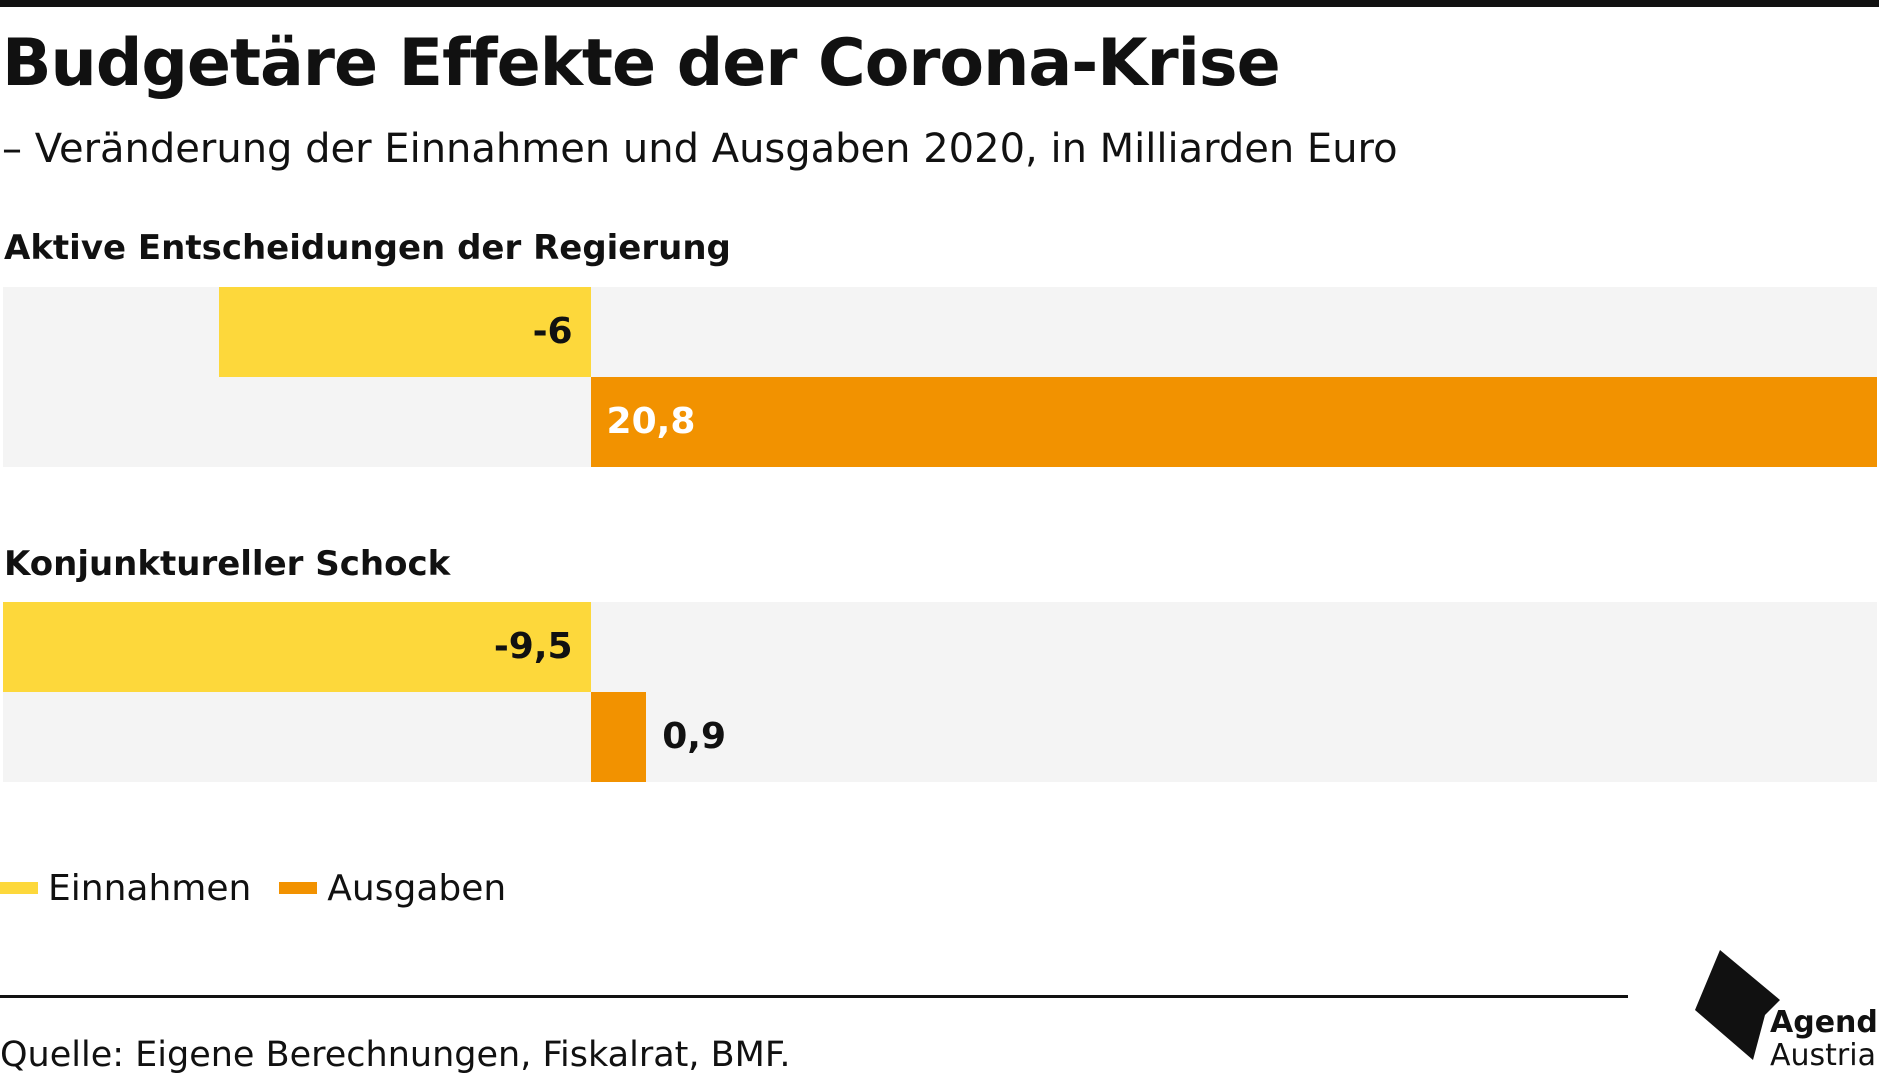 This screenshot has height=1088, width=1879. Describe the element at coordinates (227, 564) in the screenshot. I see `group-title-konjunktureller-schock: Konjunktureller Schock` at that location.